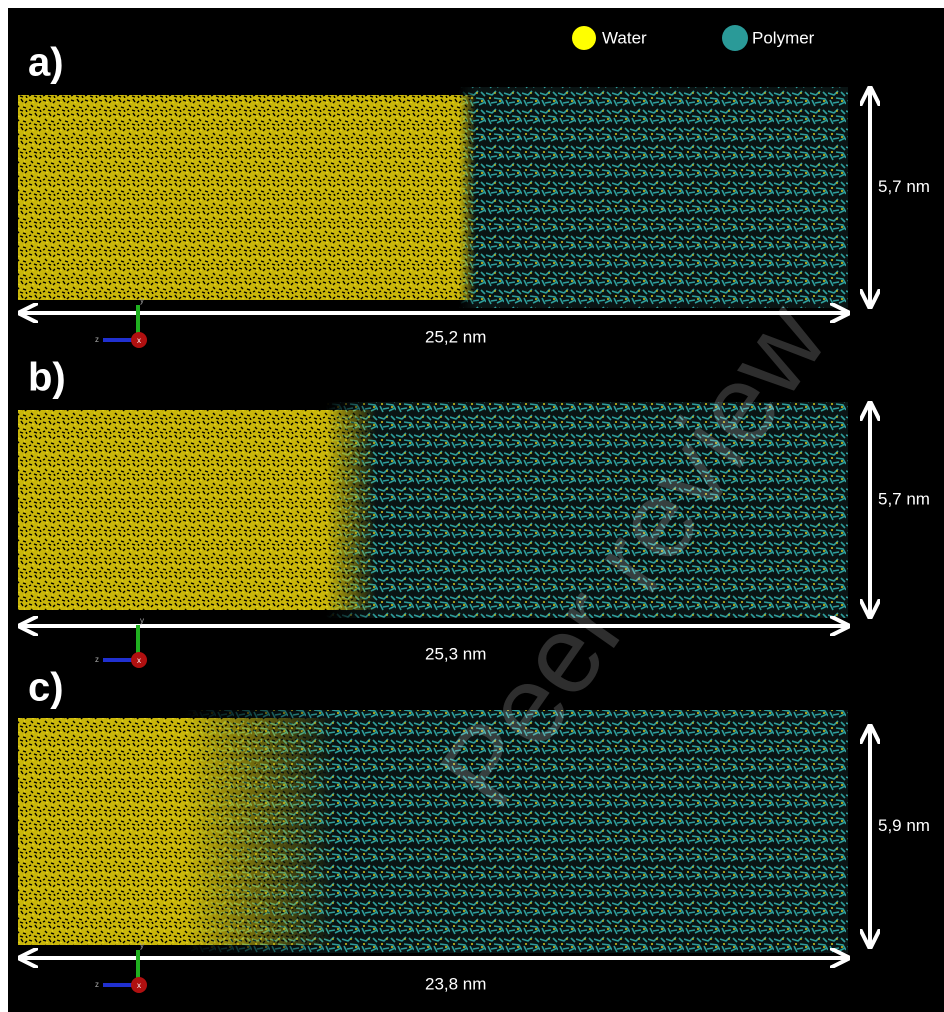 This screenshot has height=1012, width=944. Describe the element at coordinates (904, 825) in the screenshot. I see `height-label: 5,9 nm` at that location.